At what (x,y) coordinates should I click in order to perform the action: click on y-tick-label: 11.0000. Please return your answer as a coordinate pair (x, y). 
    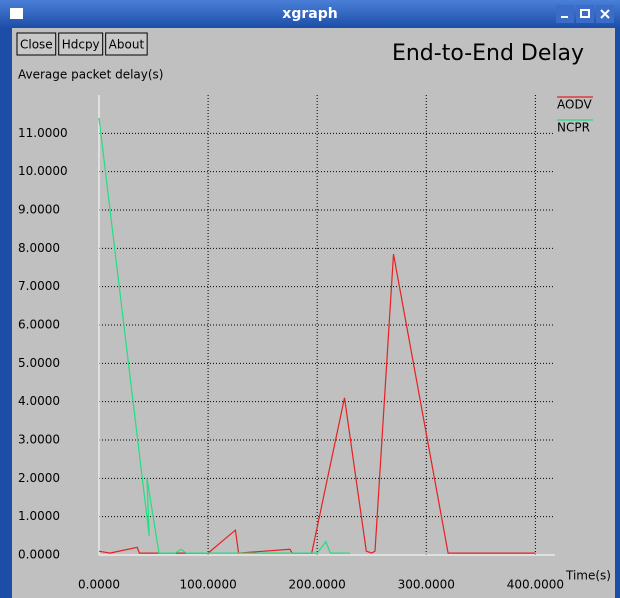
    Looking at the image, I should click on (43, 133).